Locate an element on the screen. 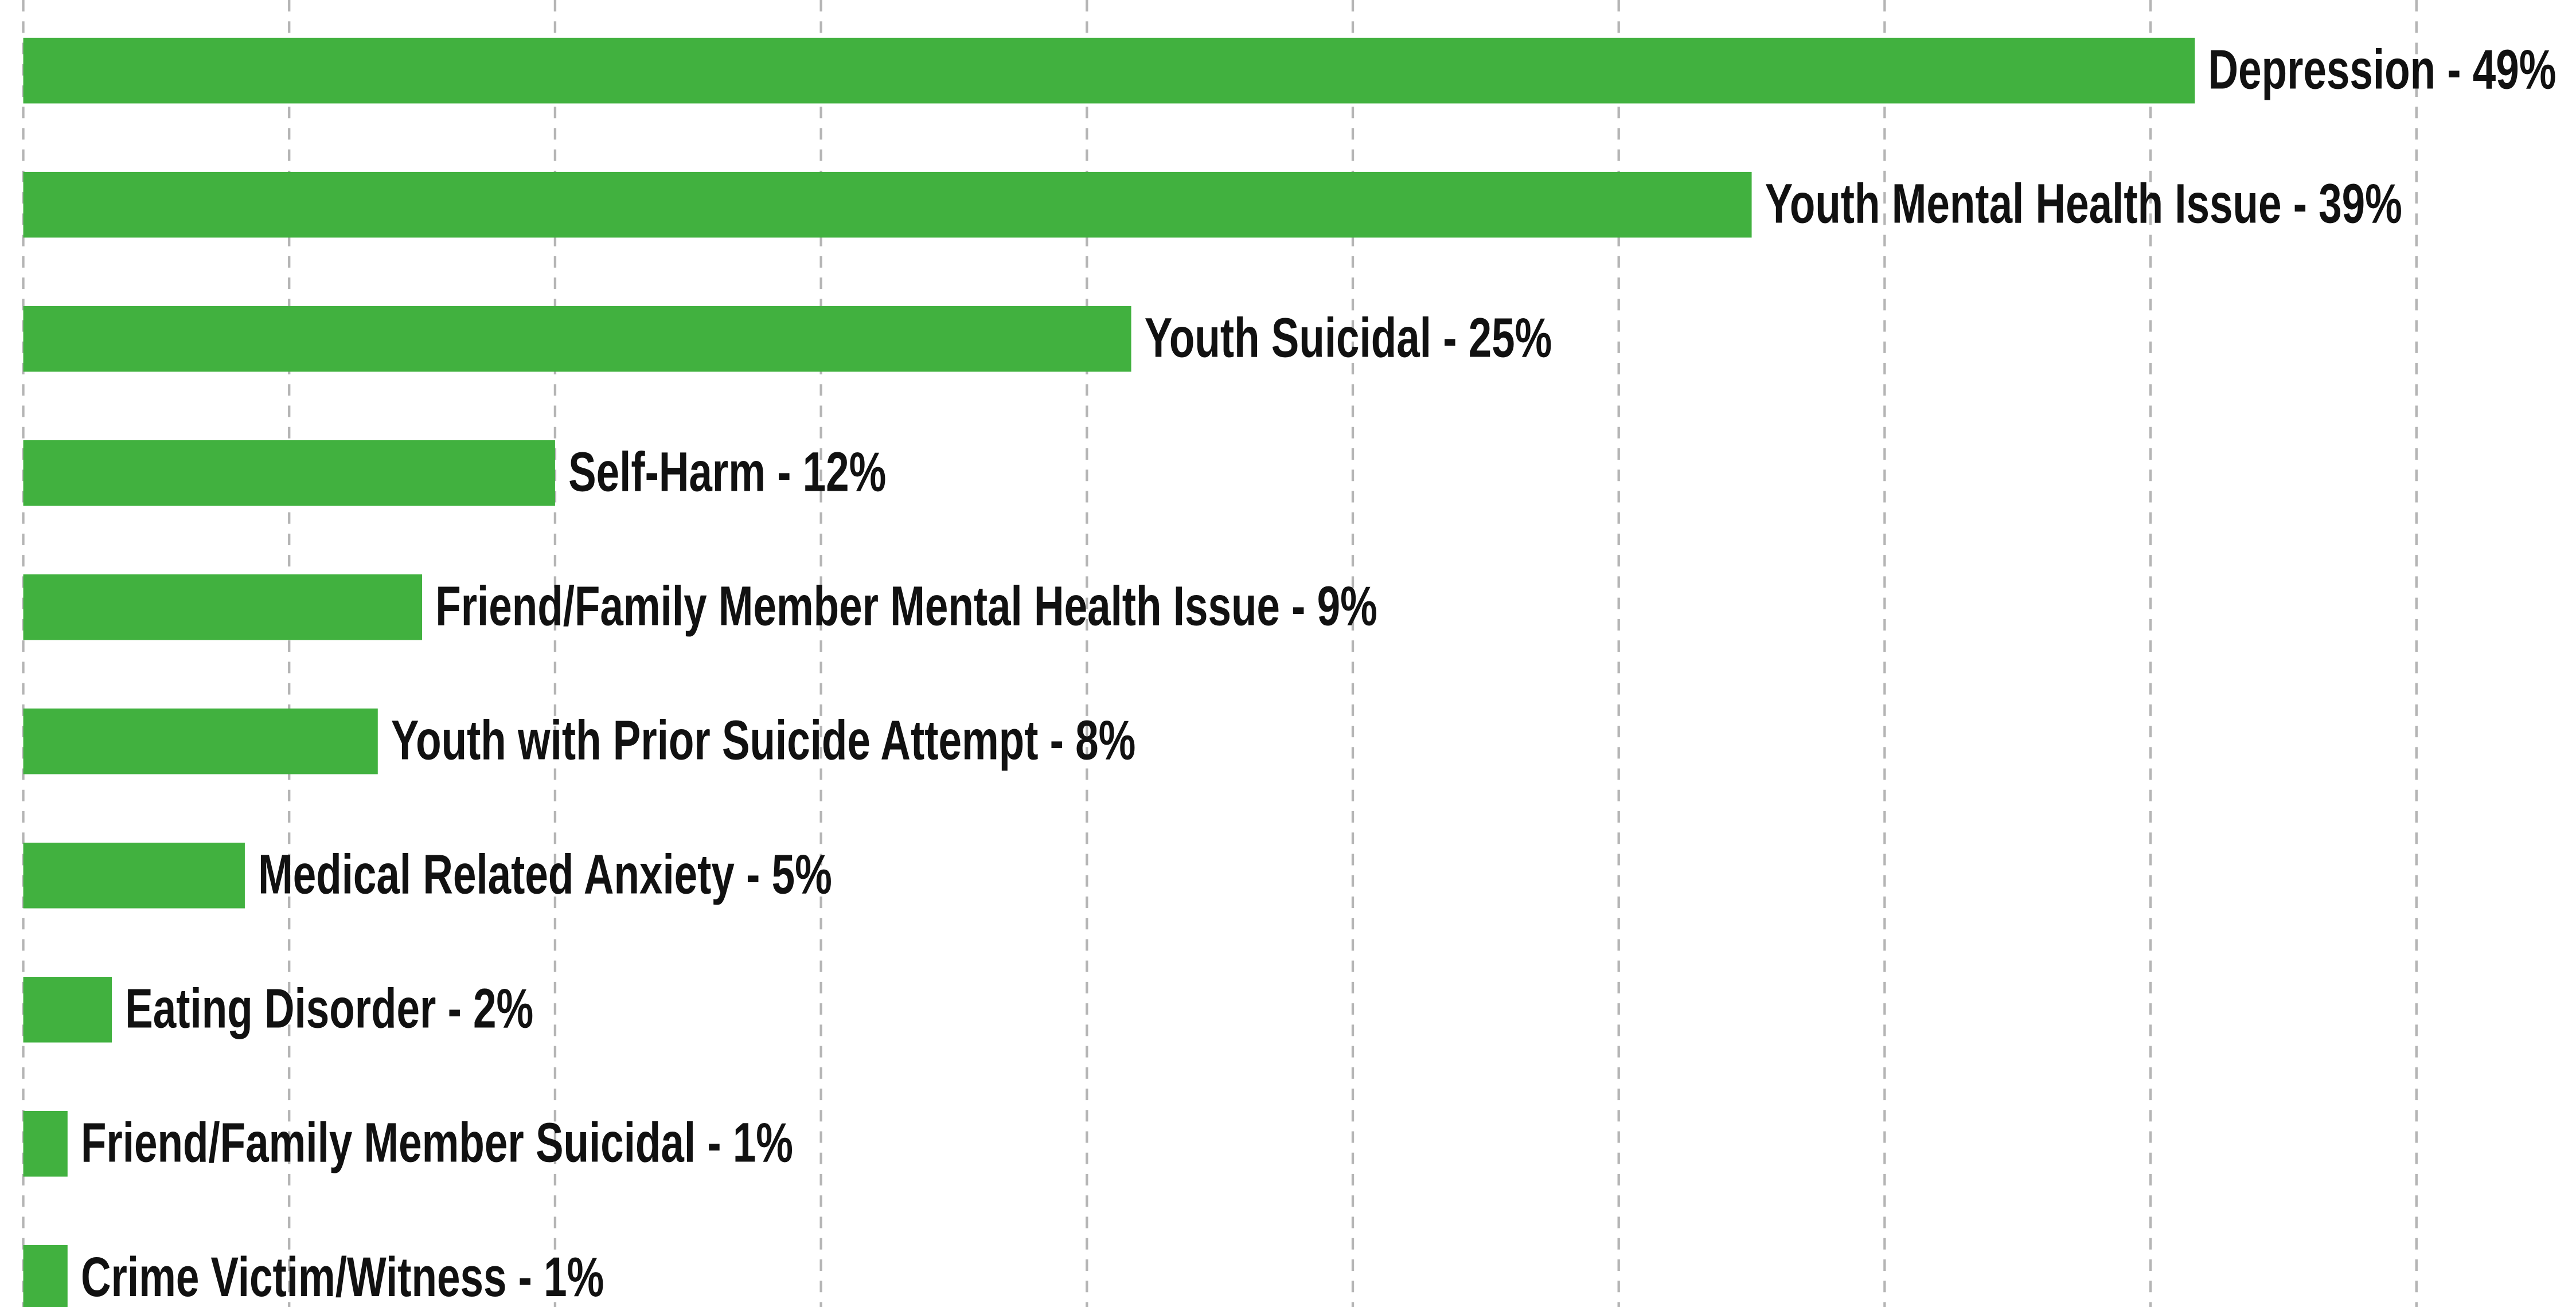  bar-label: Crime Victim/Witness - 1% is located at coordinates (343, 1276).